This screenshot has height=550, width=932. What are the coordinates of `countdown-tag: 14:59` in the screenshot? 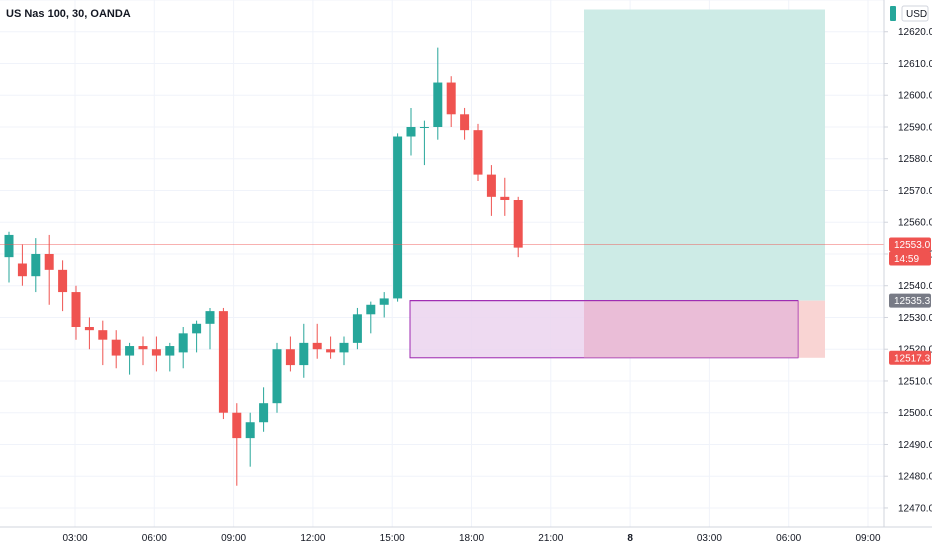 It's located at (910, 258).